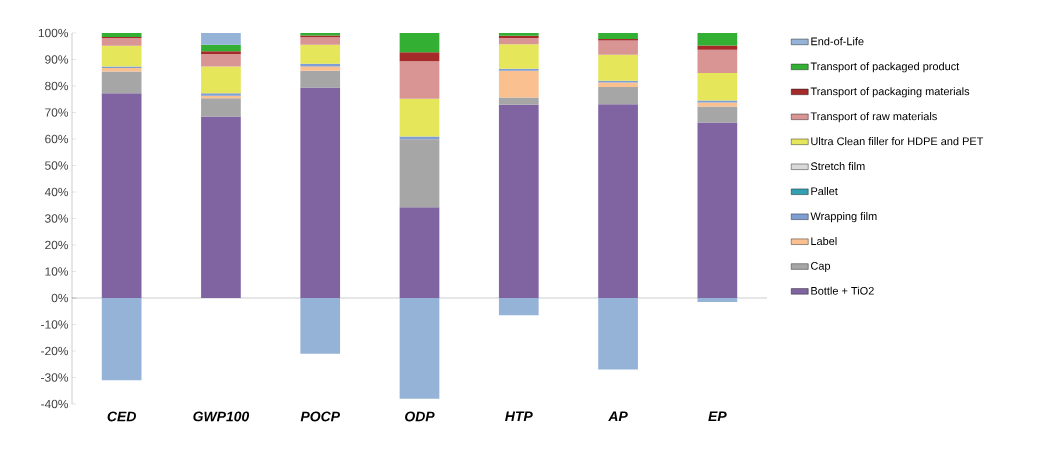 This screenshot has width=1056, height=461. What do you see at coordinates (57, 139) in the screenshot?
I see `y-tick-label: 60%` at bounding box center [57, 139].